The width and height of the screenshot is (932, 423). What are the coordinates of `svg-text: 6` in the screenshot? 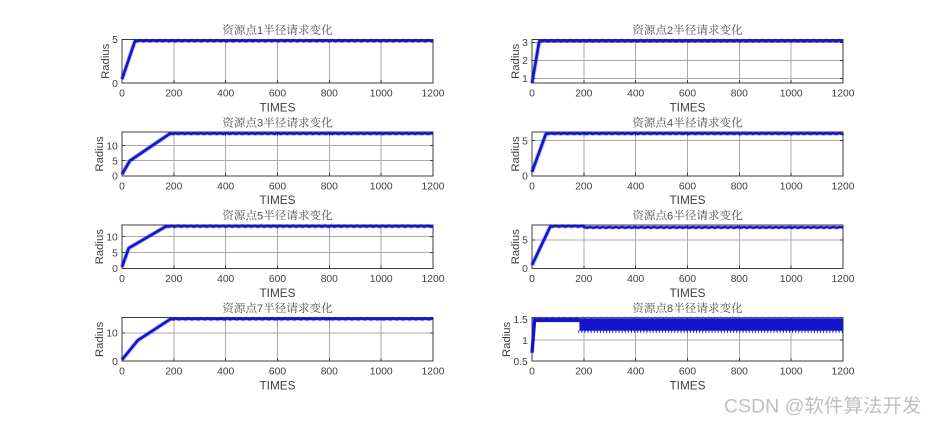 It's located at (670, 216).